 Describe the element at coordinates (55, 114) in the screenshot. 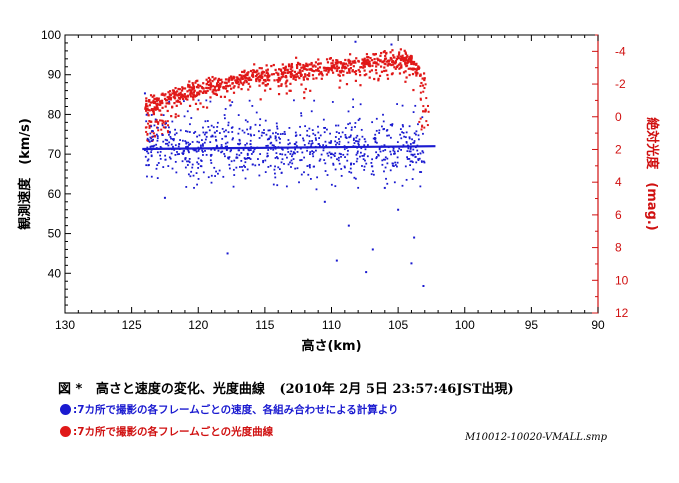

I see `y-left-tick-label: 80` at that location.